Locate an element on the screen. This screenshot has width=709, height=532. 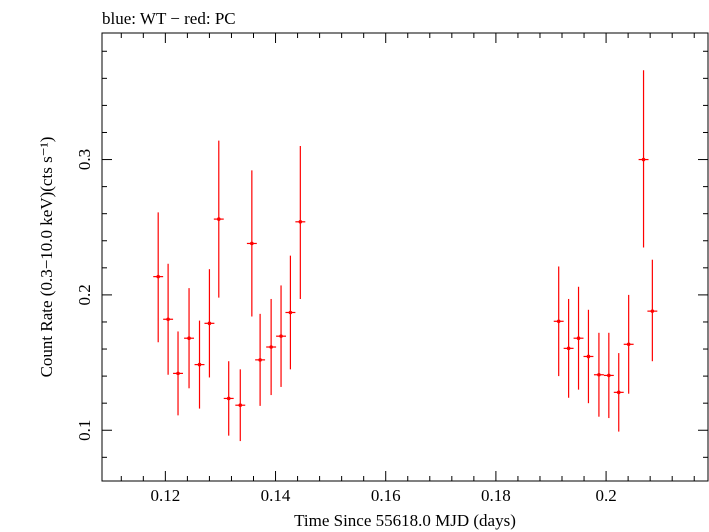
y-tick-label: 0.1 is located at coordinates (84, 430).